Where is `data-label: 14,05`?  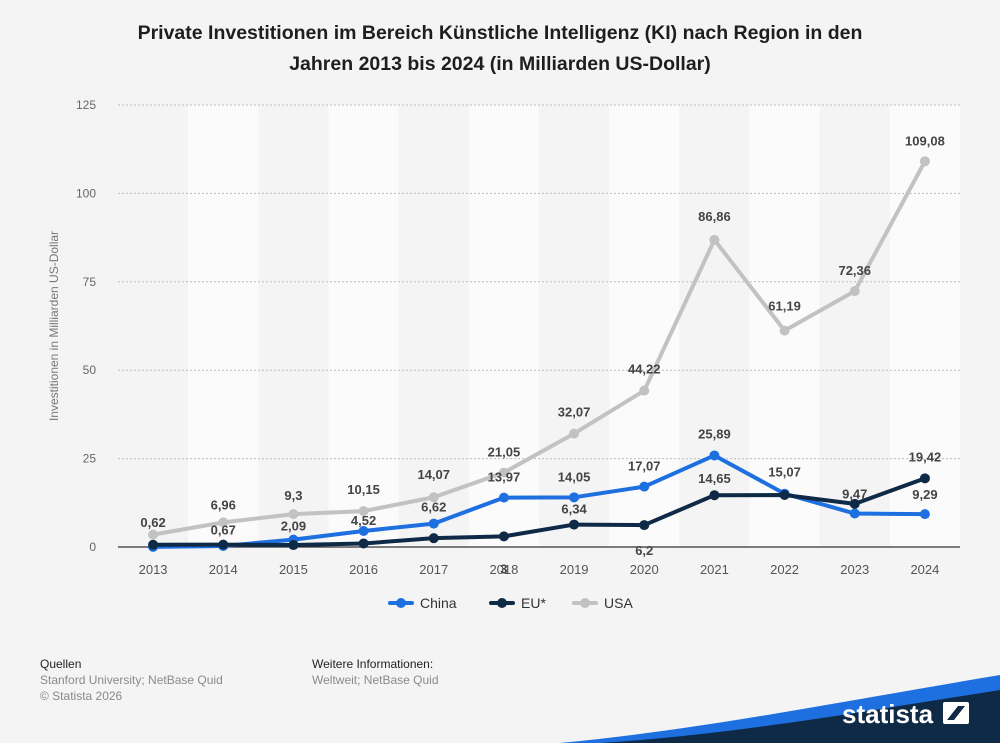 data-label: 14,05 is located at coordinates (574, 476).